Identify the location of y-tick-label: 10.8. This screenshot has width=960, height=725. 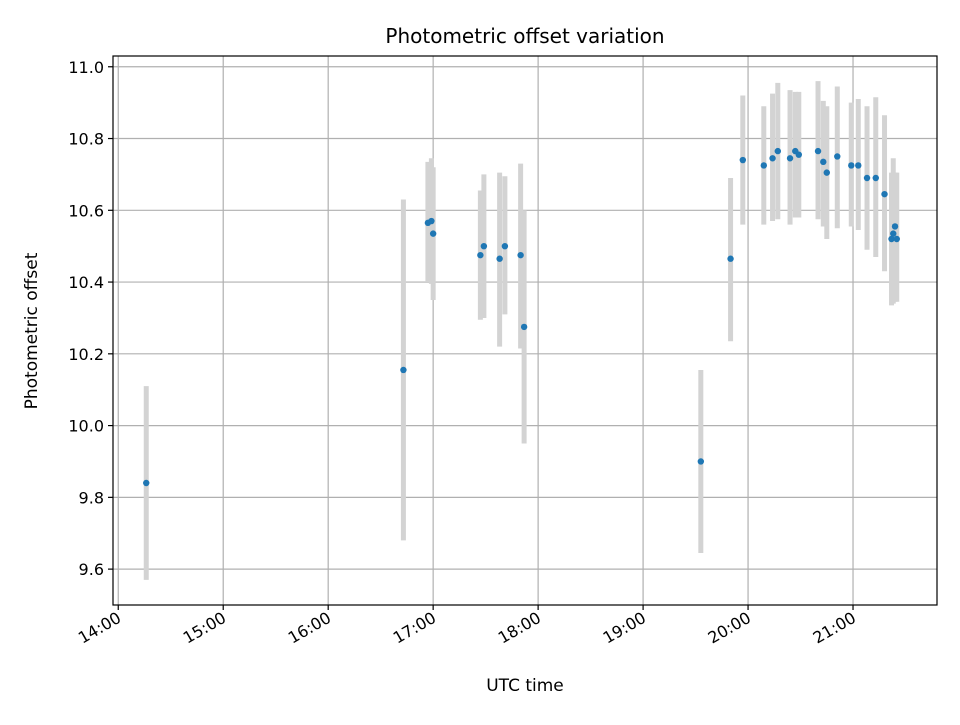
(86, 139).